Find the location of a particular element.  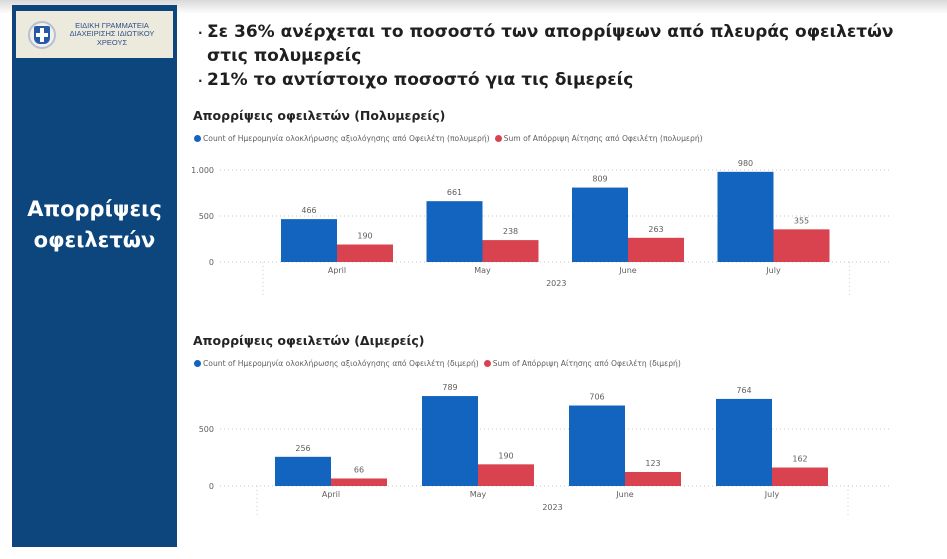

data-label: 238 is located at coordinates (510, 231).